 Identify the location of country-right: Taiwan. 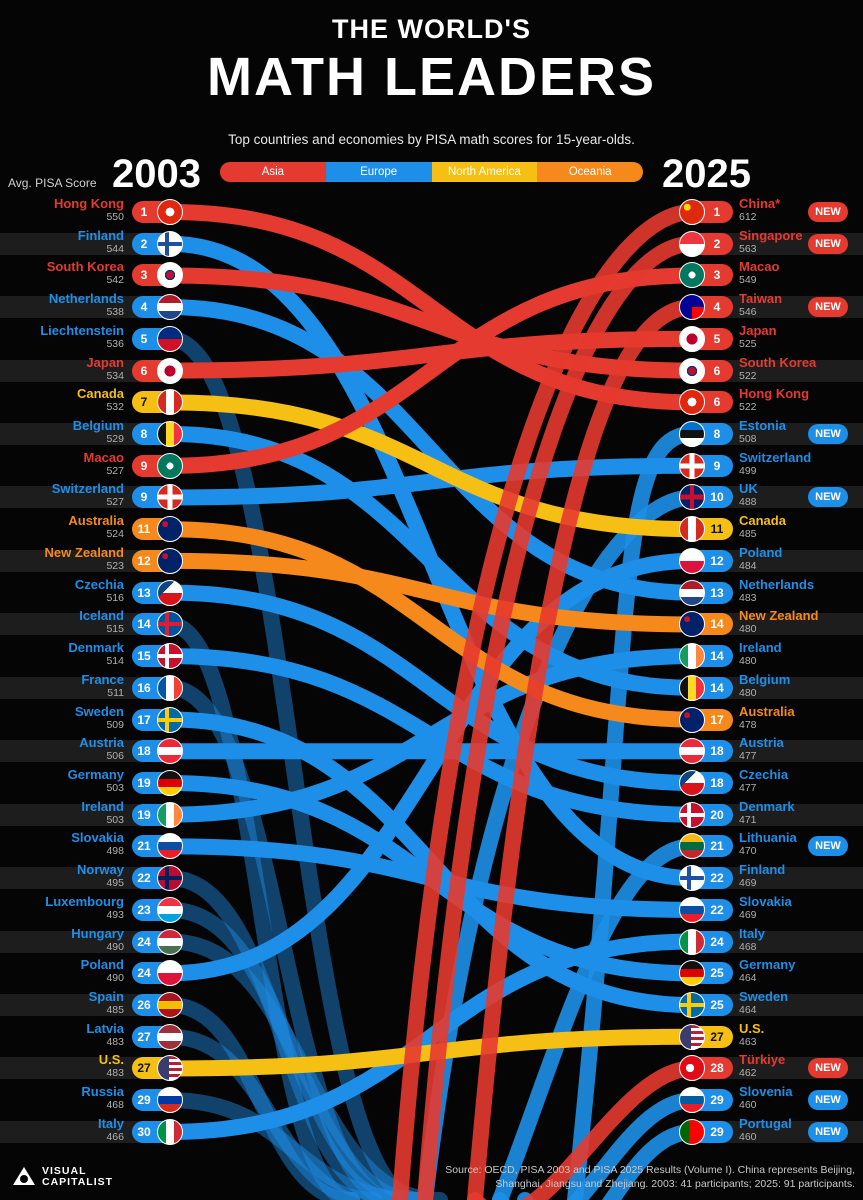
(761, 299).